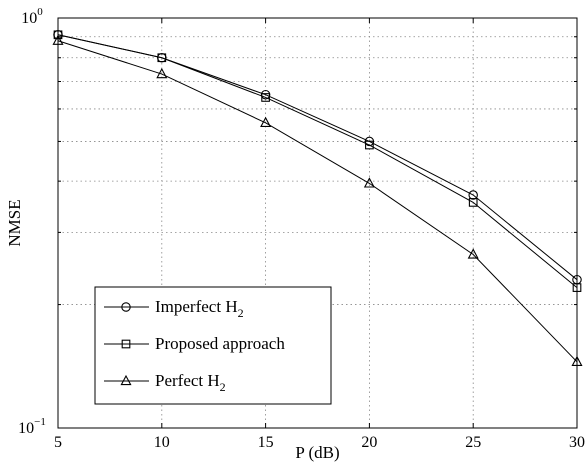 The height and width of the screenshot is (463, 587). Describe the element at coordinates (14, 222) in the screenshot. I see `y-axis-label: NMSE` at that location.